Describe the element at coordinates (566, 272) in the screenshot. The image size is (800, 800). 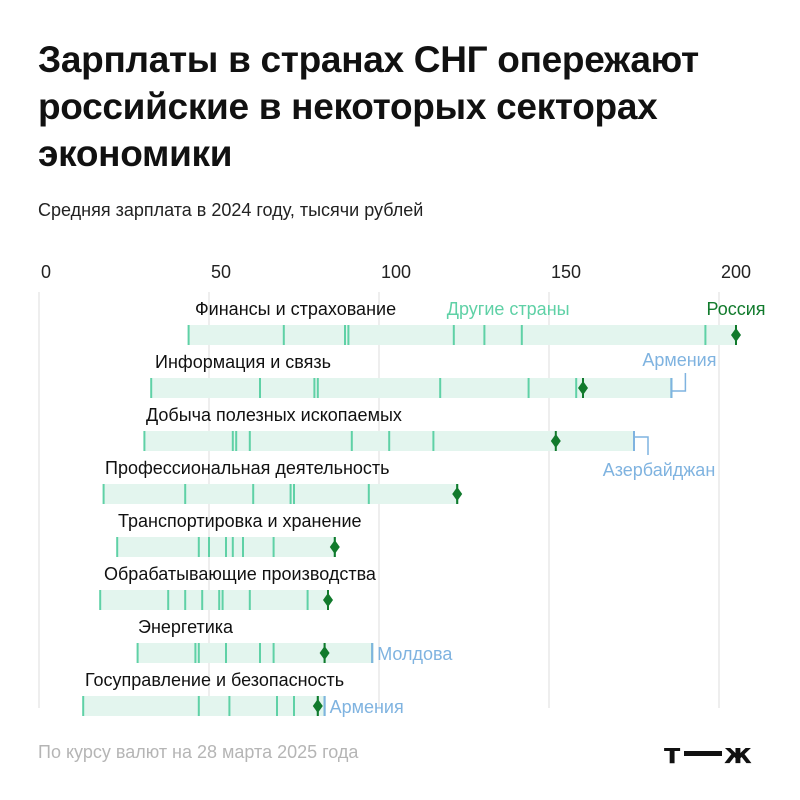
I see `x-tick-label: 150` at that location.